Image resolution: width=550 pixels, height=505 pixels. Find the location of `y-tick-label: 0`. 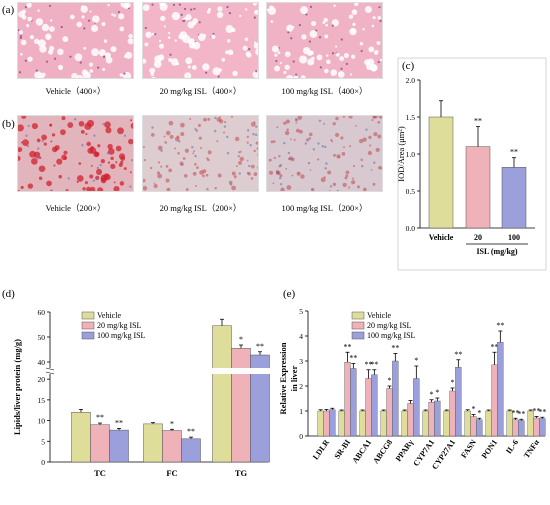

y-tick-label: 0 is located at coordinates (301, 436).